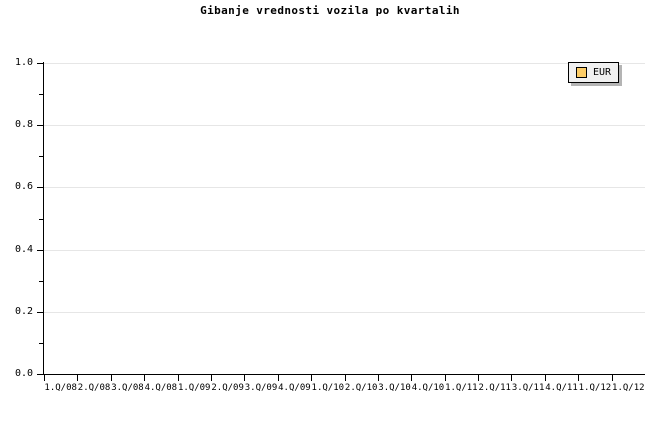 The image size is (660, 440). I want to click on x-axis-label: 3.Q/08, so click(127, 388).